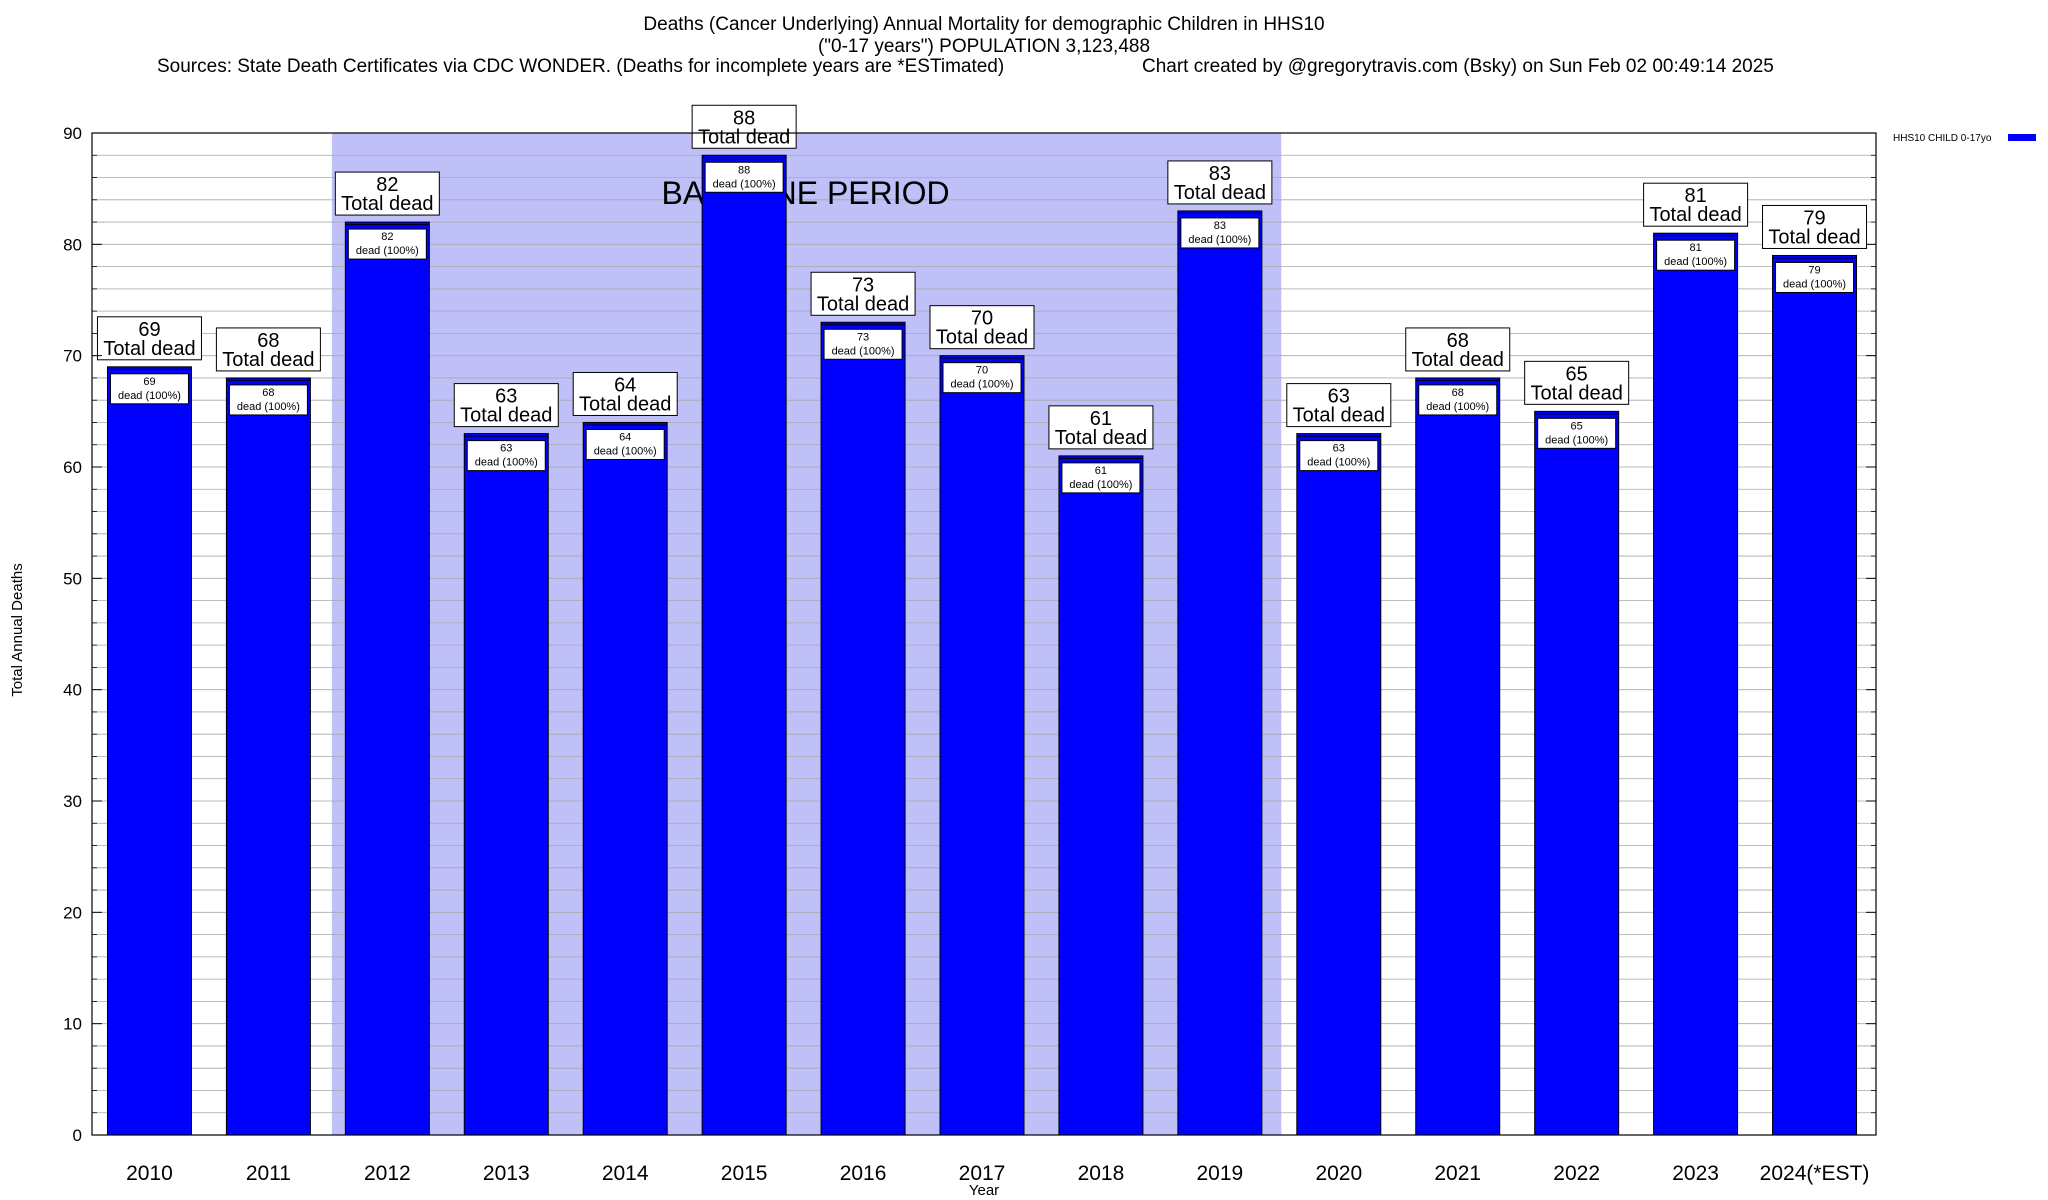  I want to click on y-axis-title: Total Annual Deaths, so click(17, 629).